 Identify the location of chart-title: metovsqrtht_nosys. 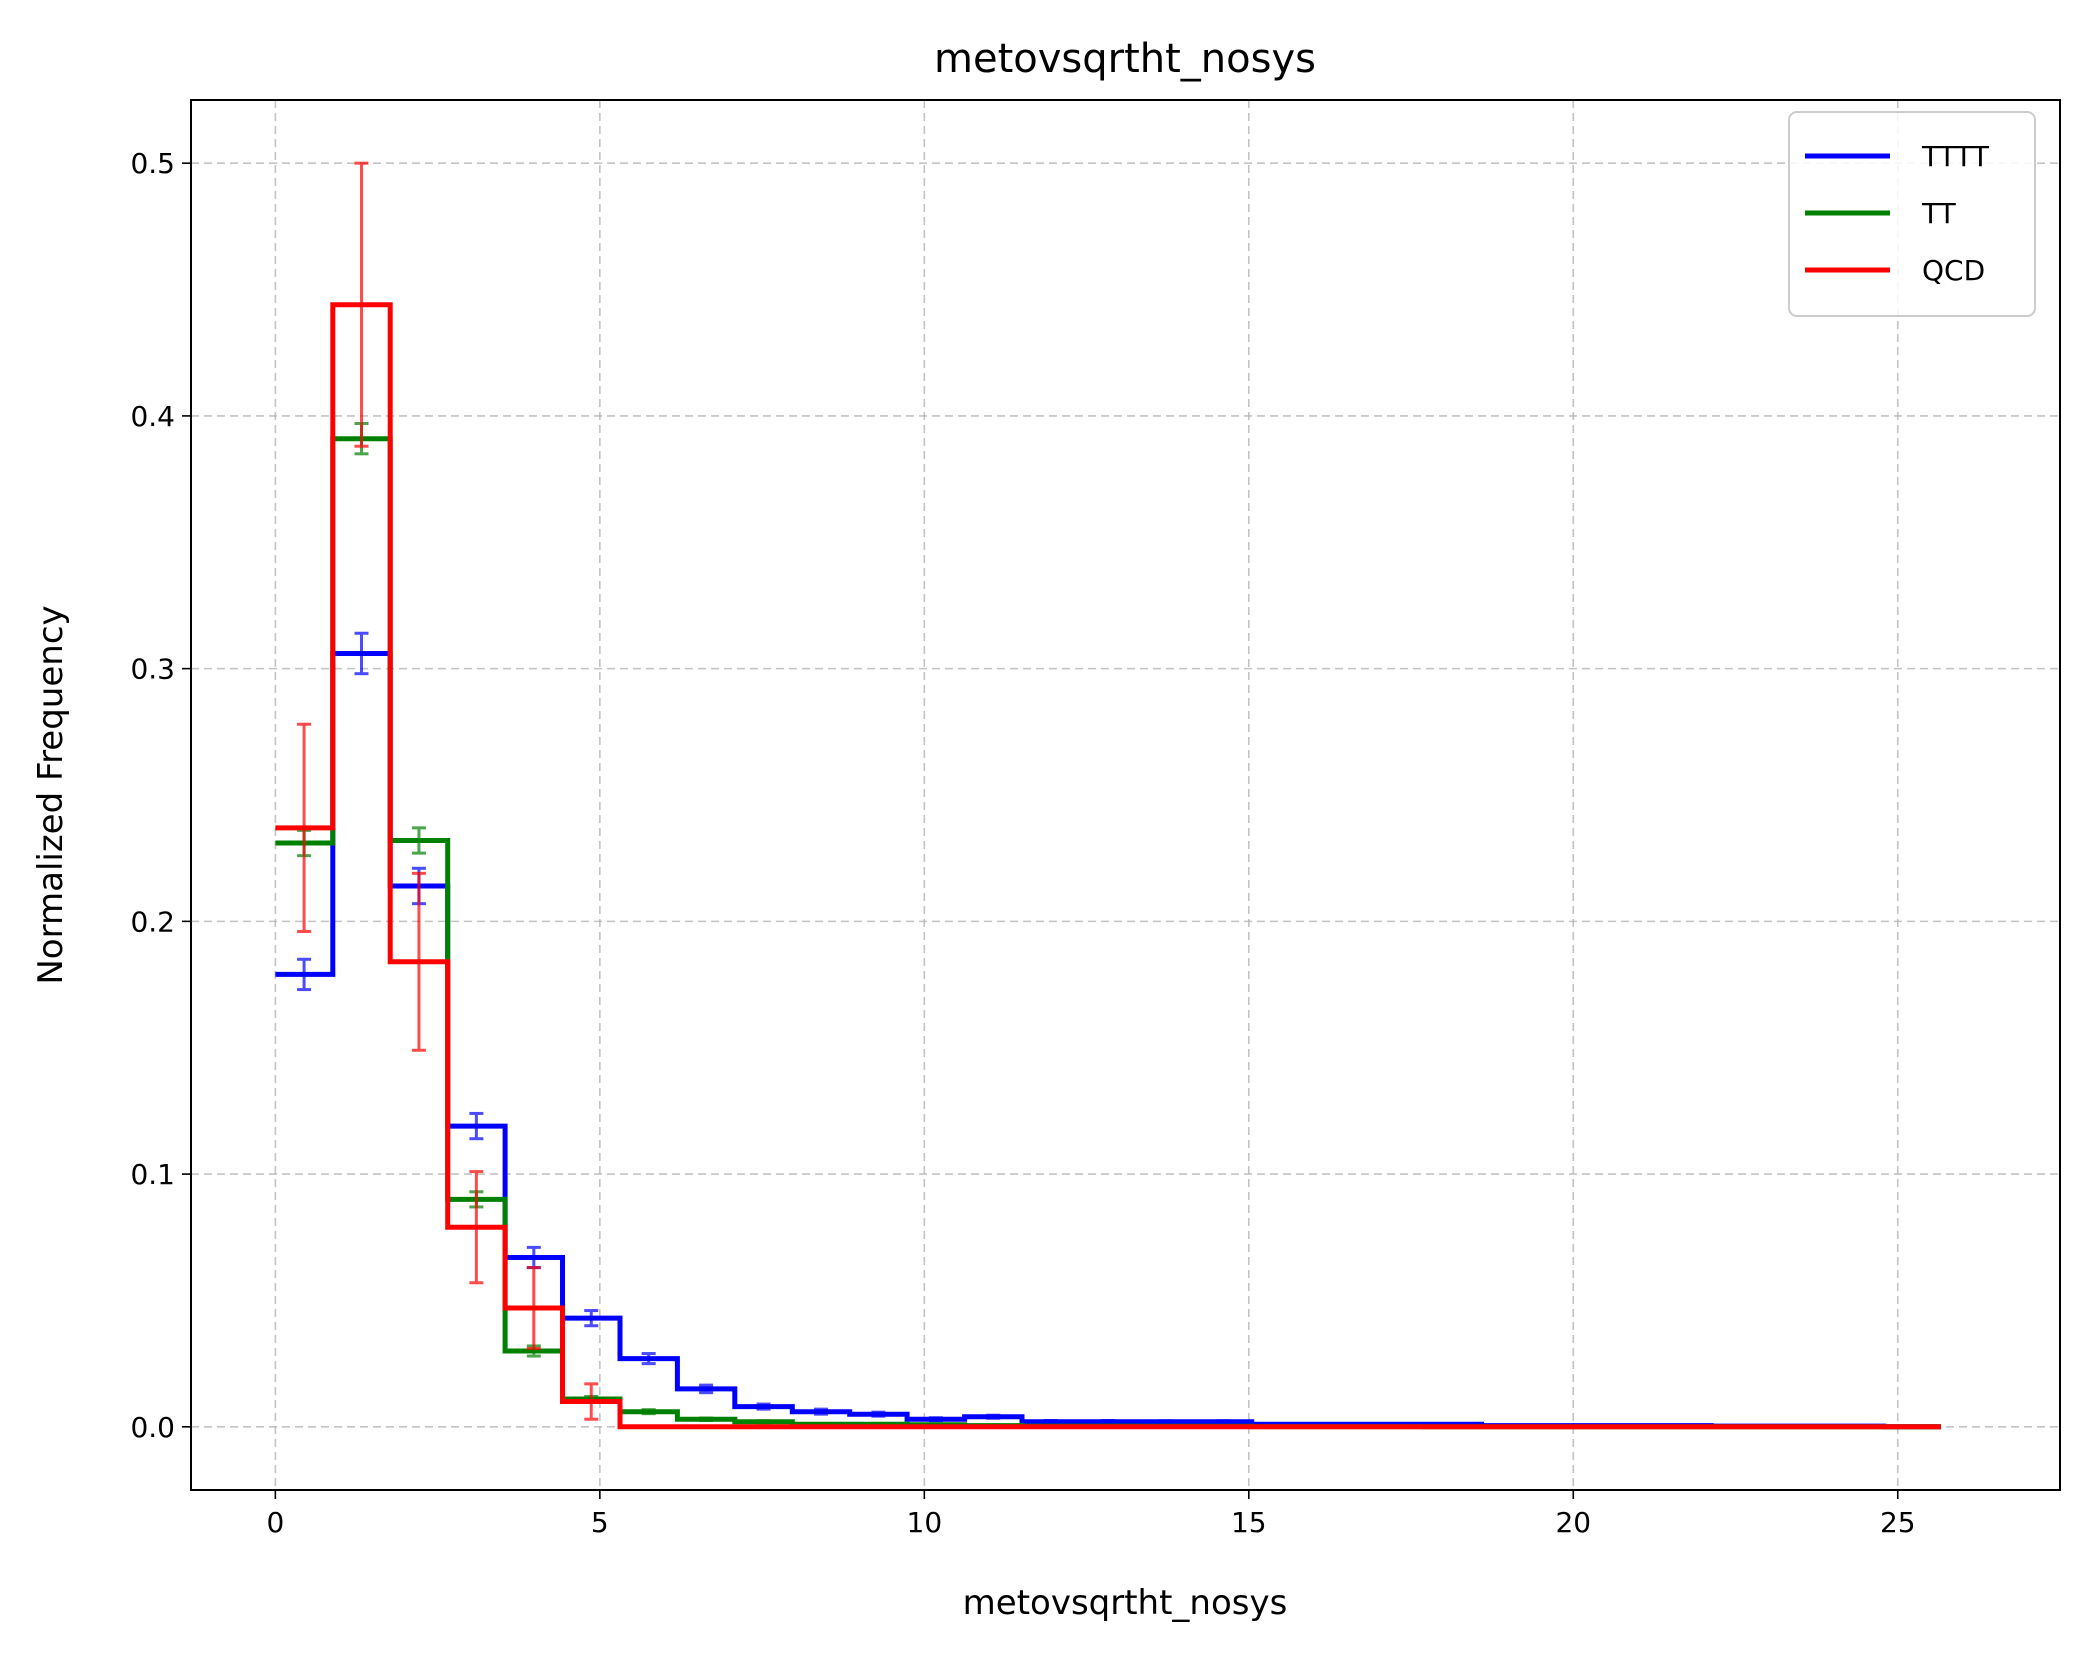
(1125, 59).